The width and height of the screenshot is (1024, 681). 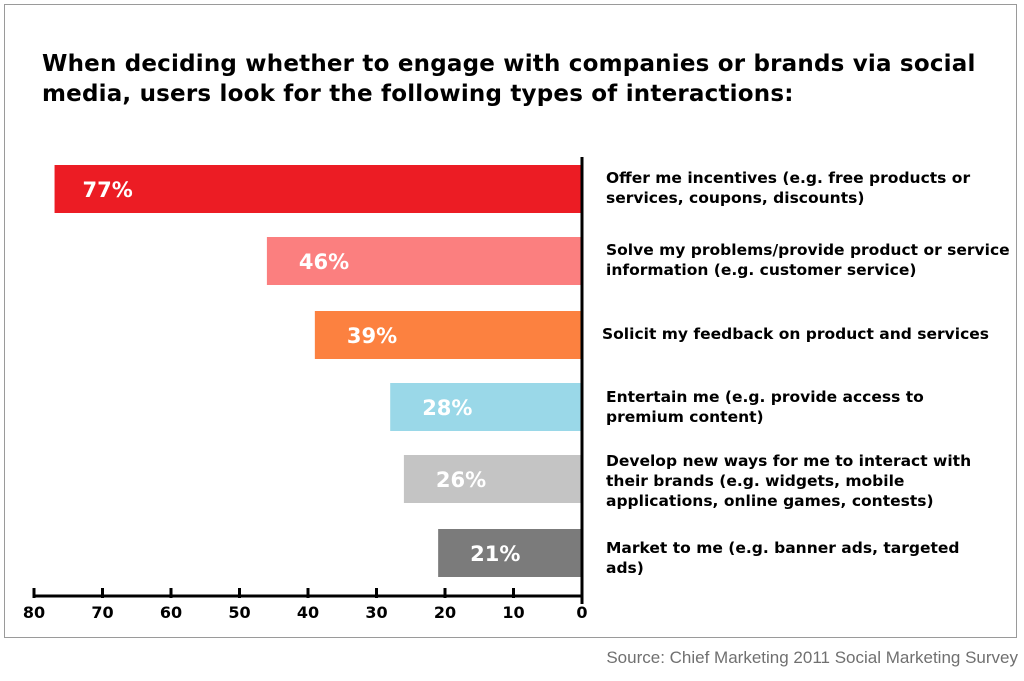 What do you see at coordinates (581, 612) in the screenshot?
I see `x-tick-label-0: 0` at bounding box center [581, 612].